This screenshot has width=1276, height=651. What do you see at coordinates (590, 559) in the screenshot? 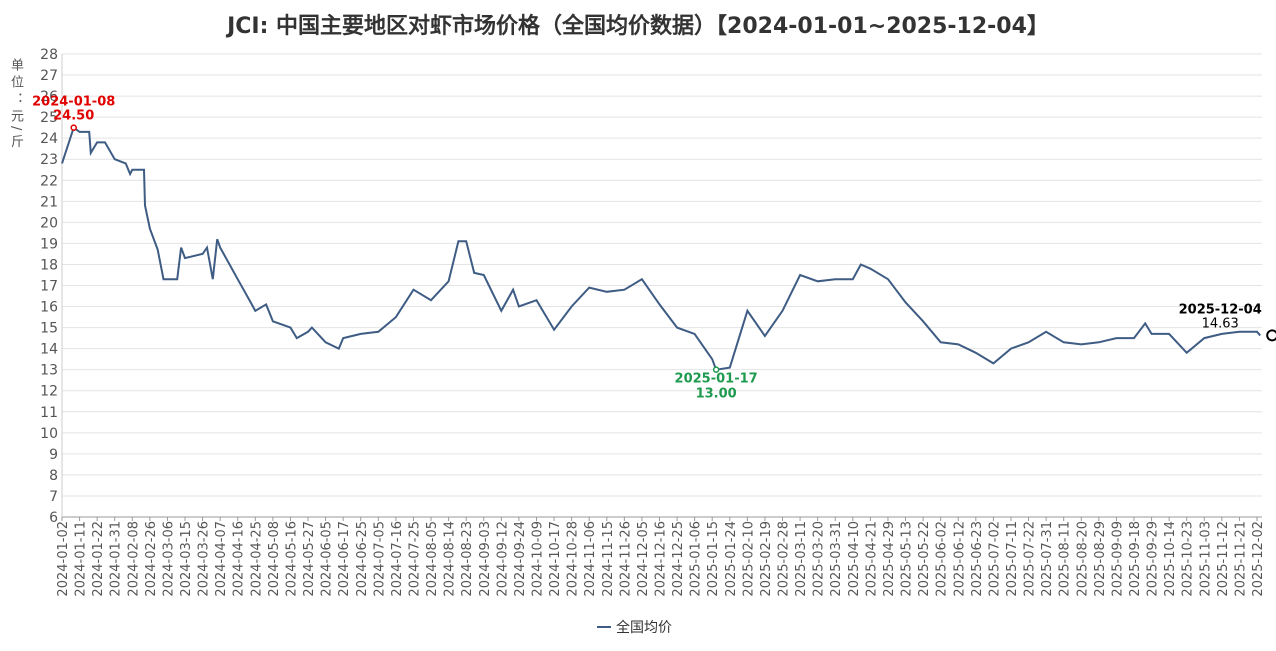
I see `x-tick-label: 2024-11-06` at bounding box center [590, 559].